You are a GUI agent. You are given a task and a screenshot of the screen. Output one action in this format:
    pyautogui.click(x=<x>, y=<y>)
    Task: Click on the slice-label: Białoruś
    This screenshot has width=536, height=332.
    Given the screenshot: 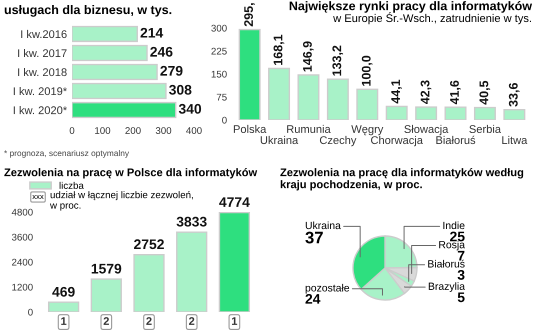 What is the action you would take?
    pyautogui.click(x=446, y=264)
    